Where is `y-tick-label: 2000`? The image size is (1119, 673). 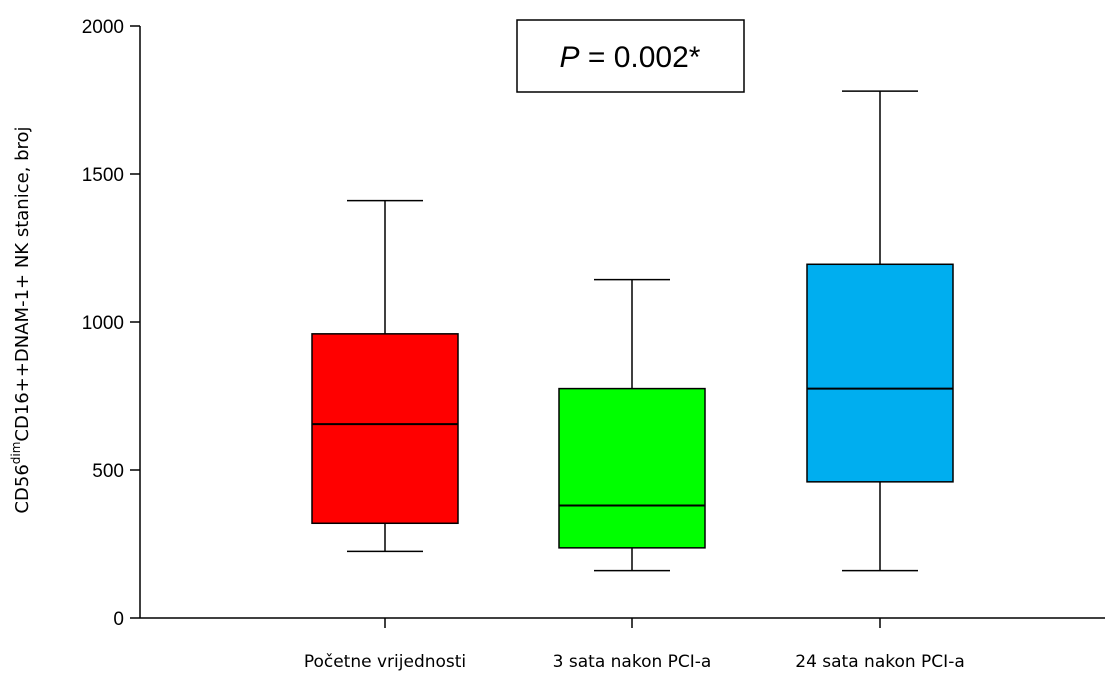 y-tick-label: 2000 is located at coordinates (103, 27).